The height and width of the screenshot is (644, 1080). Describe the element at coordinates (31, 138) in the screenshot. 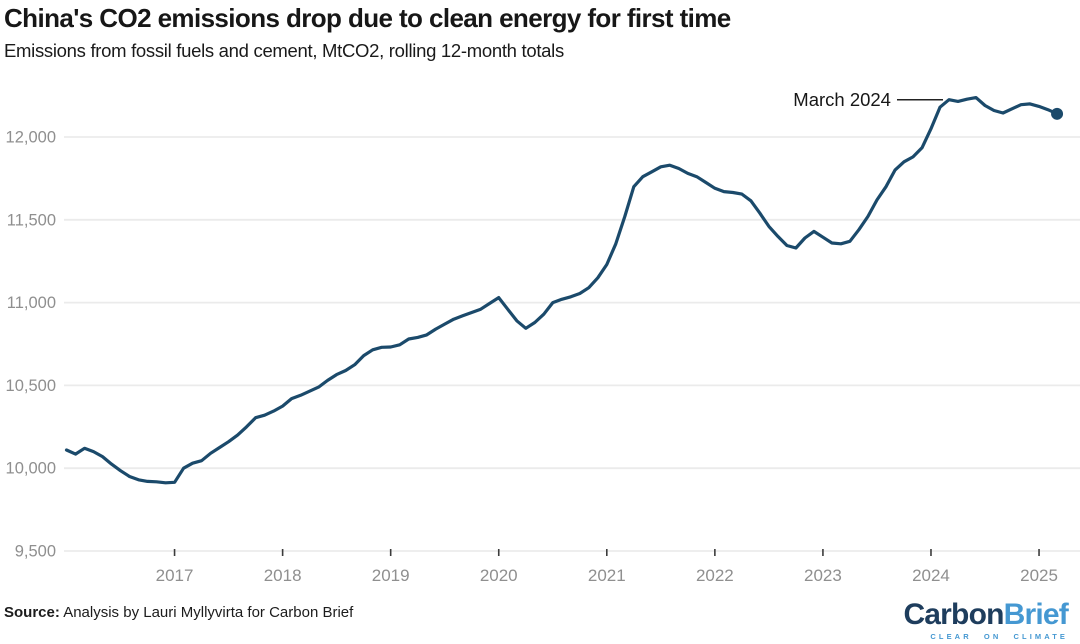

I see `y-tick-label: 12,000` at that location.